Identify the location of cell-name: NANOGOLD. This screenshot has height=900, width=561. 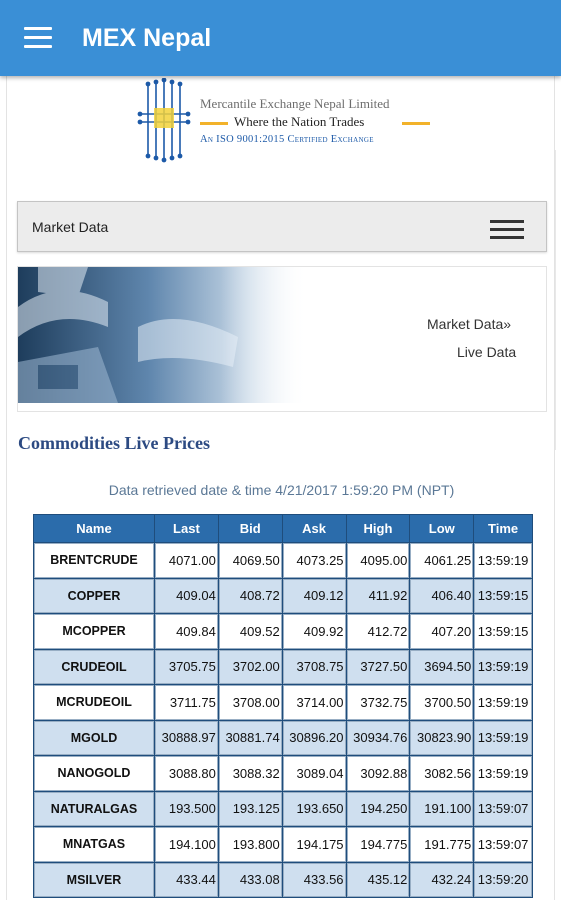
(94, 773).